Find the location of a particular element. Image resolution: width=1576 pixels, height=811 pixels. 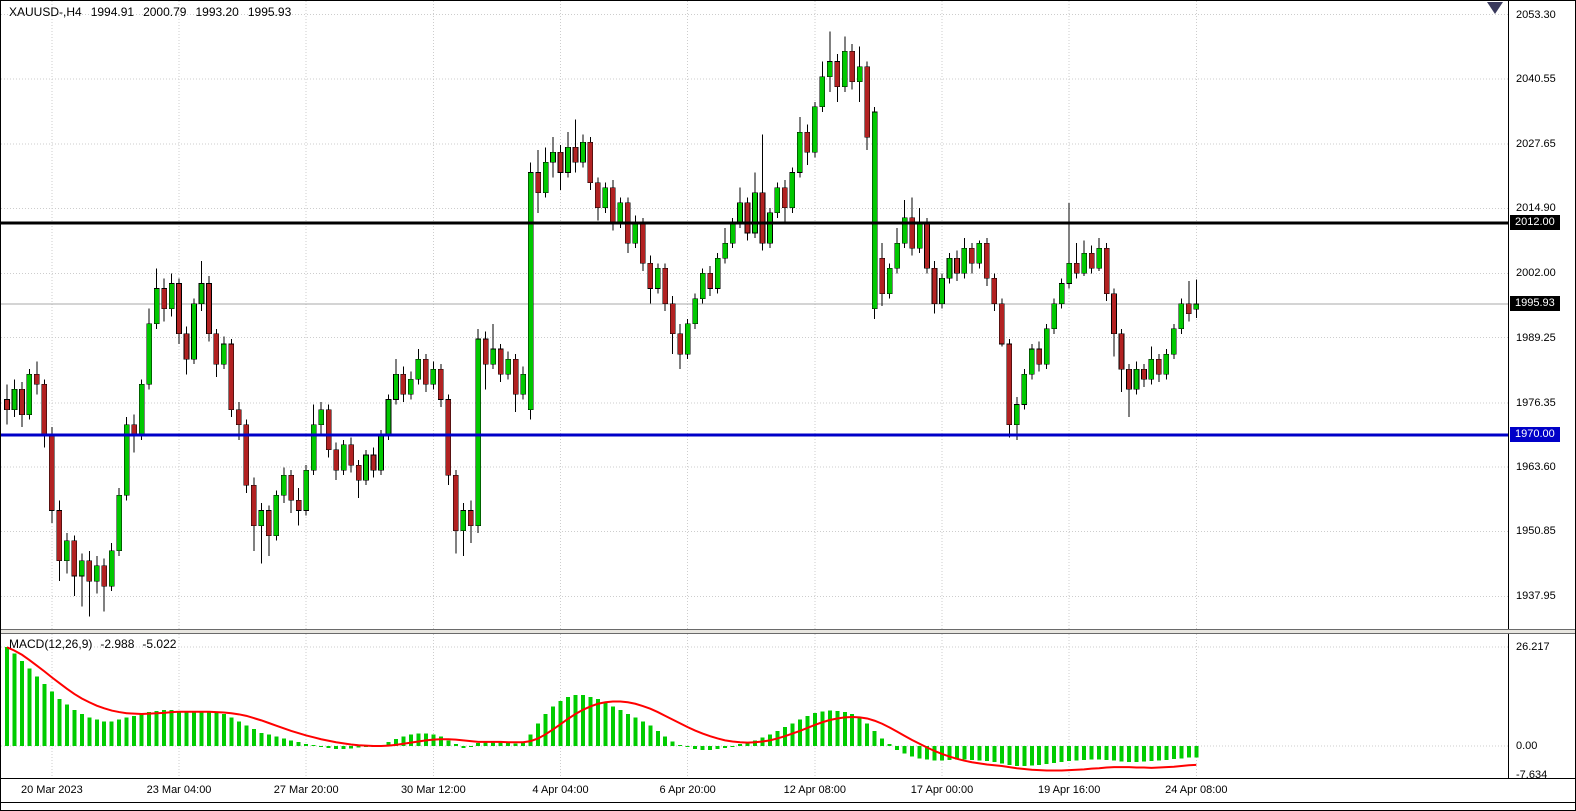

price-line-badge: 1970.00 is located at coordinates (1535, 434).